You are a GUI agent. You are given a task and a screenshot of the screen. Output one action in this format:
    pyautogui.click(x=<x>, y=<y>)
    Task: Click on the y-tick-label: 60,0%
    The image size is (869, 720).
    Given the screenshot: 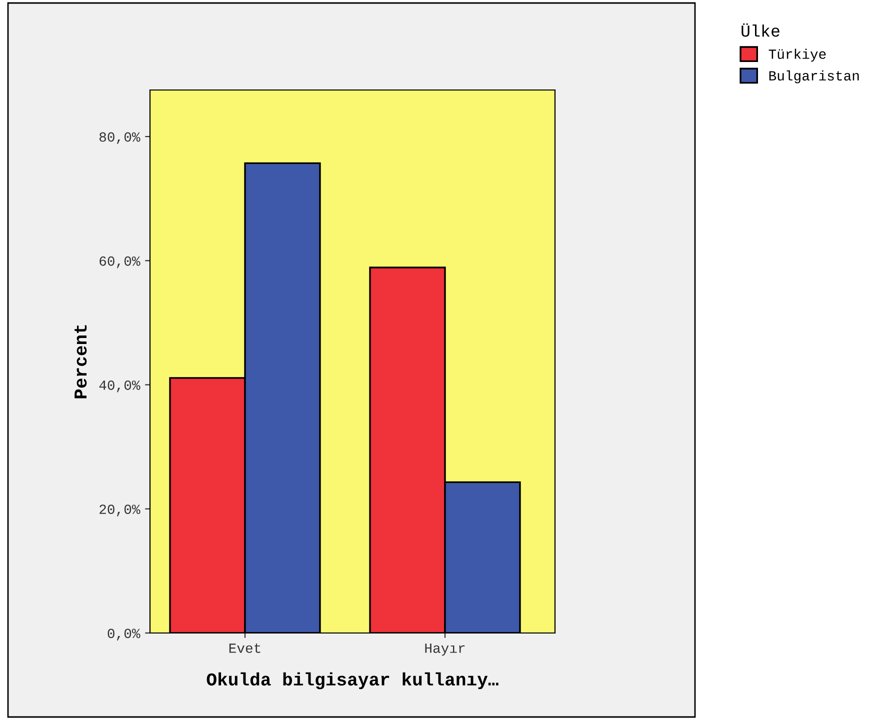 What is the action you would take?
    pyautogui.click(x=120, y=262)
    